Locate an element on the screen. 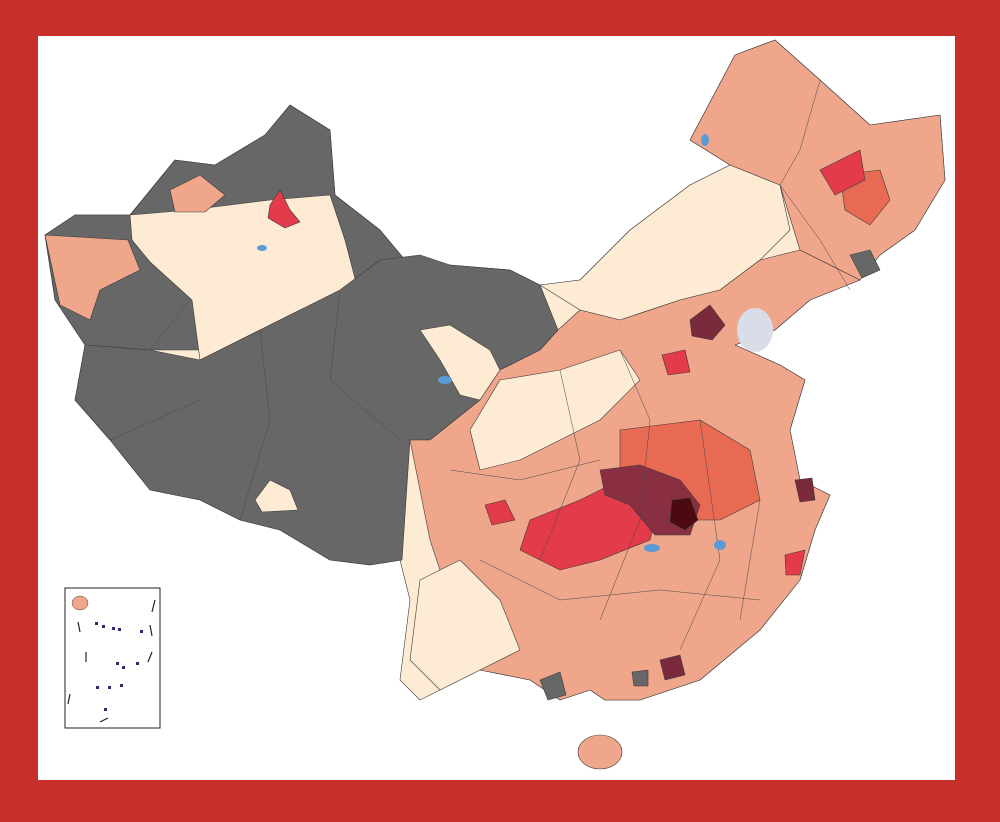  inset-island is located at coordinates (80, 603).